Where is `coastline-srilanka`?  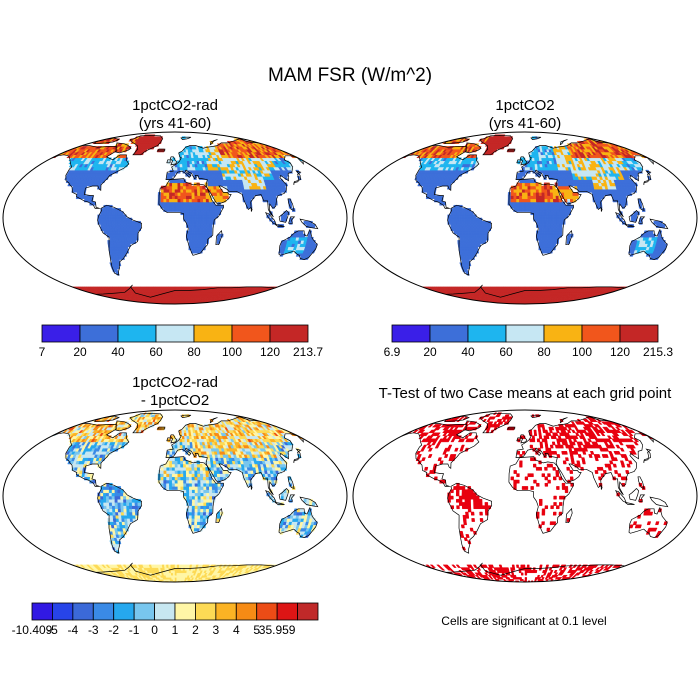
coastline-srilanka is located at coordinates (251, 209).